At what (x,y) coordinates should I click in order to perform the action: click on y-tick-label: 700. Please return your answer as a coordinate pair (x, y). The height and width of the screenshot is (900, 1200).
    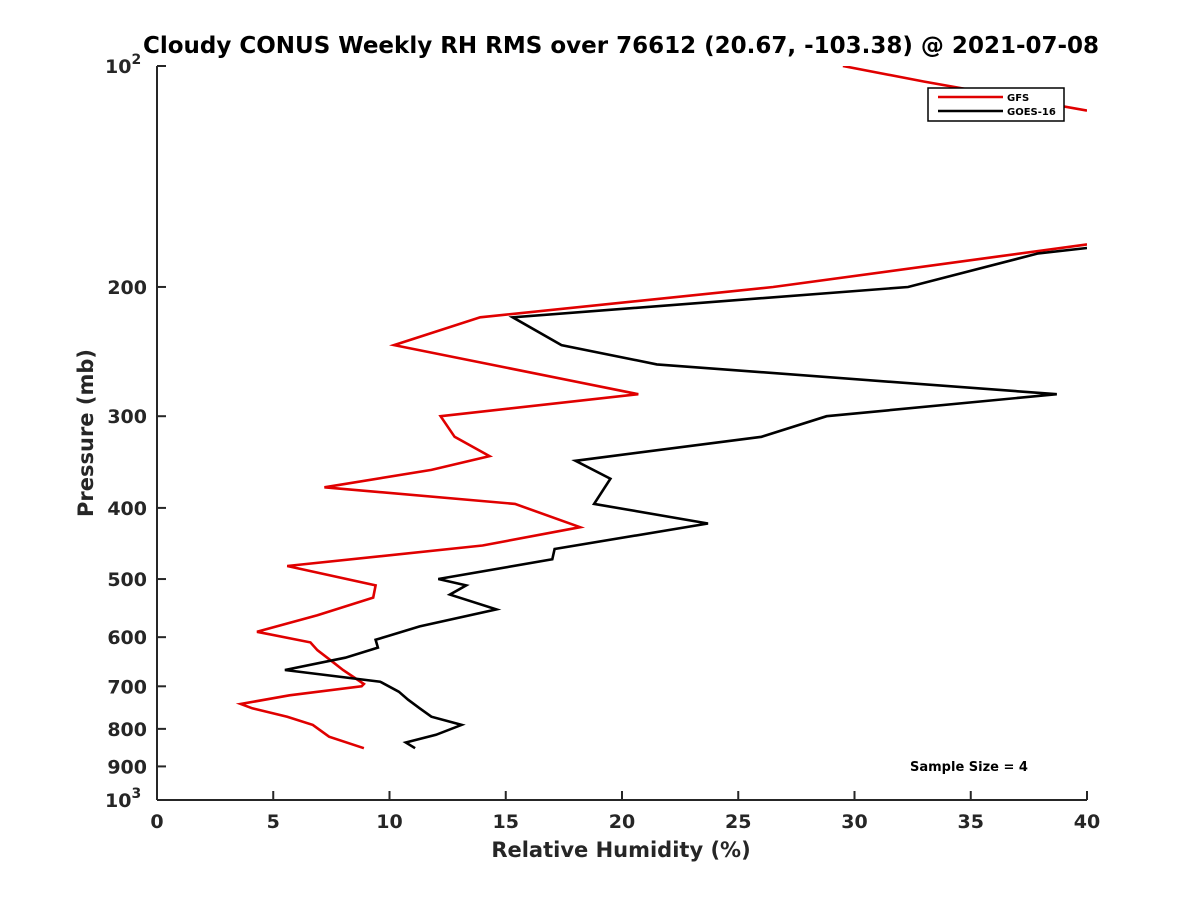
    Looking at the image, I should click on (127, 687).